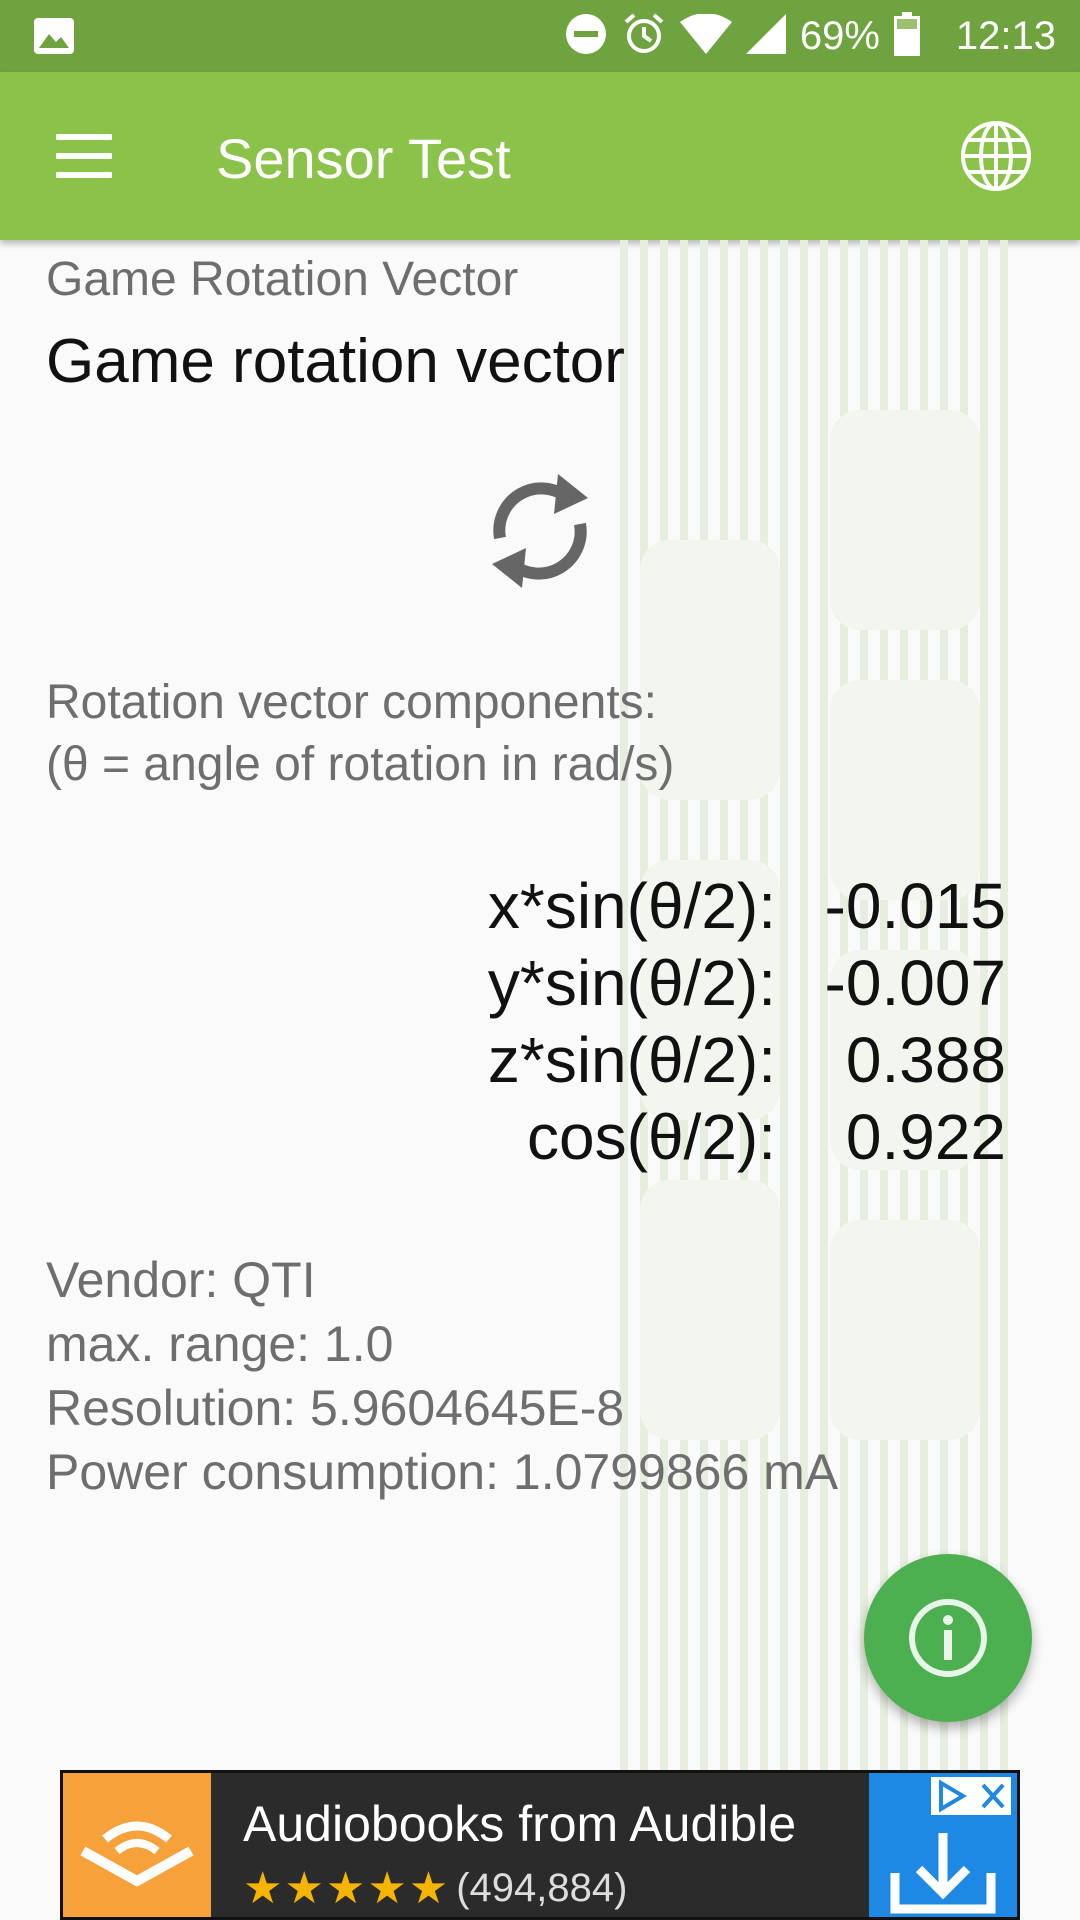 The height and width of the screenshot is (1920, 1080). What do you see at coordinates (765, 36) in the screenshot?
I see `signal-icon` at bounding box center [765, 36].